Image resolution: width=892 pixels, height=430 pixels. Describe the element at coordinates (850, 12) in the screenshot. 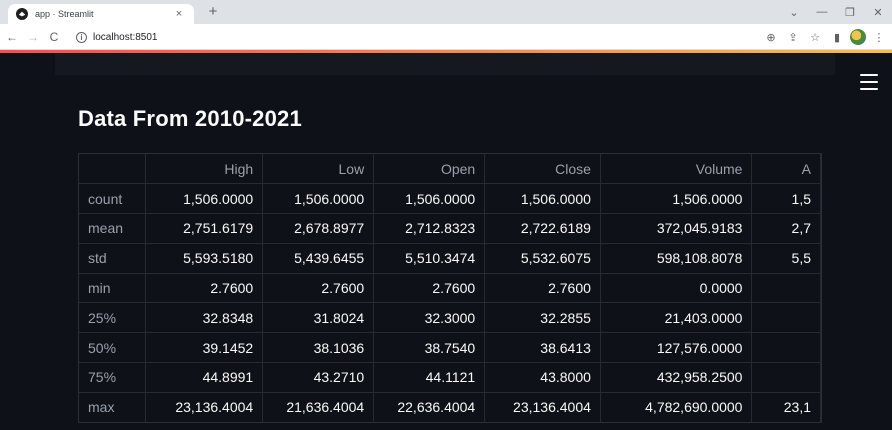

I see `restore-icon: ❐` at that location.